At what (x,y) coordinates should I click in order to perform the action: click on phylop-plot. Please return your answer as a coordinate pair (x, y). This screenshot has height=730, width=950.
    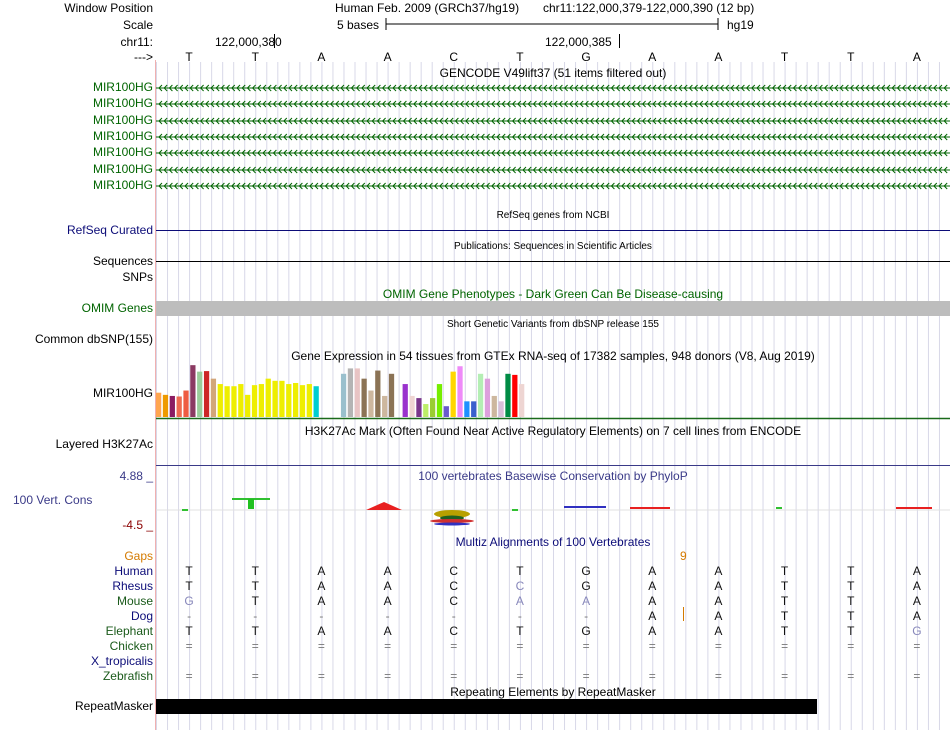
    Looking at the image, I should click on (553, 508).